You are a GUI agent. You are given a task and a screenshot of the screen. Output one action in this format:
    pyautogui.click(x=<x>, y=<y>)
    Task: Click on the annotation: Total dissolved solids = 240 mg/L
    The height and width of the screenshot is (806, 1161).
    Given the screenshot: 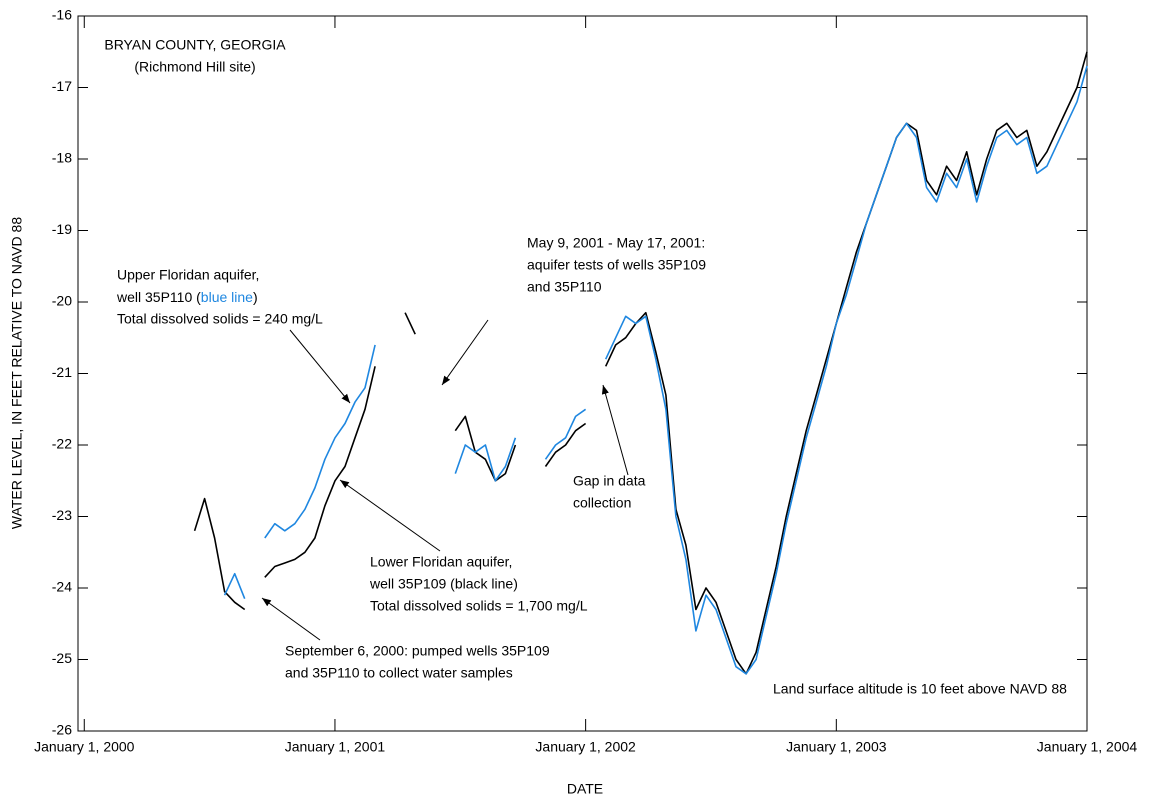 What is the action you would take?
    pyautogui.click(x=220, y=319)
    